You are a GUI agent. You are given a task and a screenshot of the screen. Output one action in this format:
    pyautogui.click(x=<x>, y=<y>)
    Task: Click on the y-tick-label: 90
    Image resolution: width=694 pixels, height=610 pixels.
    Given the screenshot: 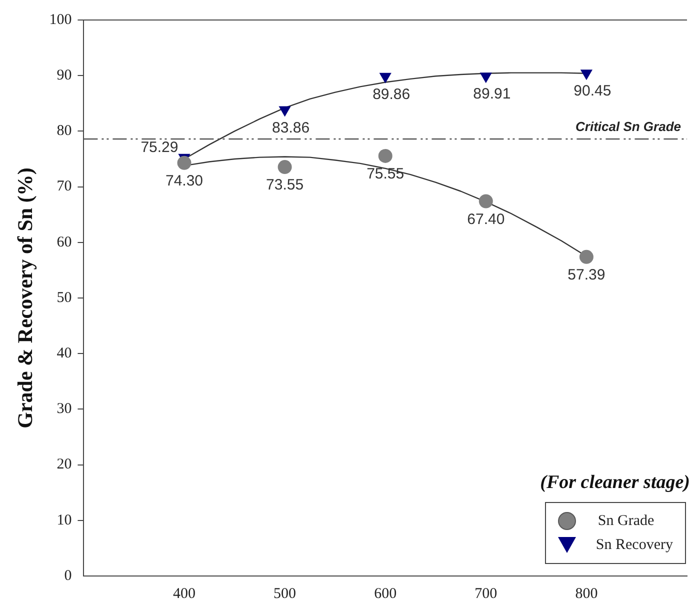 What is the action you would take?
    pyautogui.click(x=64, y=76)
    